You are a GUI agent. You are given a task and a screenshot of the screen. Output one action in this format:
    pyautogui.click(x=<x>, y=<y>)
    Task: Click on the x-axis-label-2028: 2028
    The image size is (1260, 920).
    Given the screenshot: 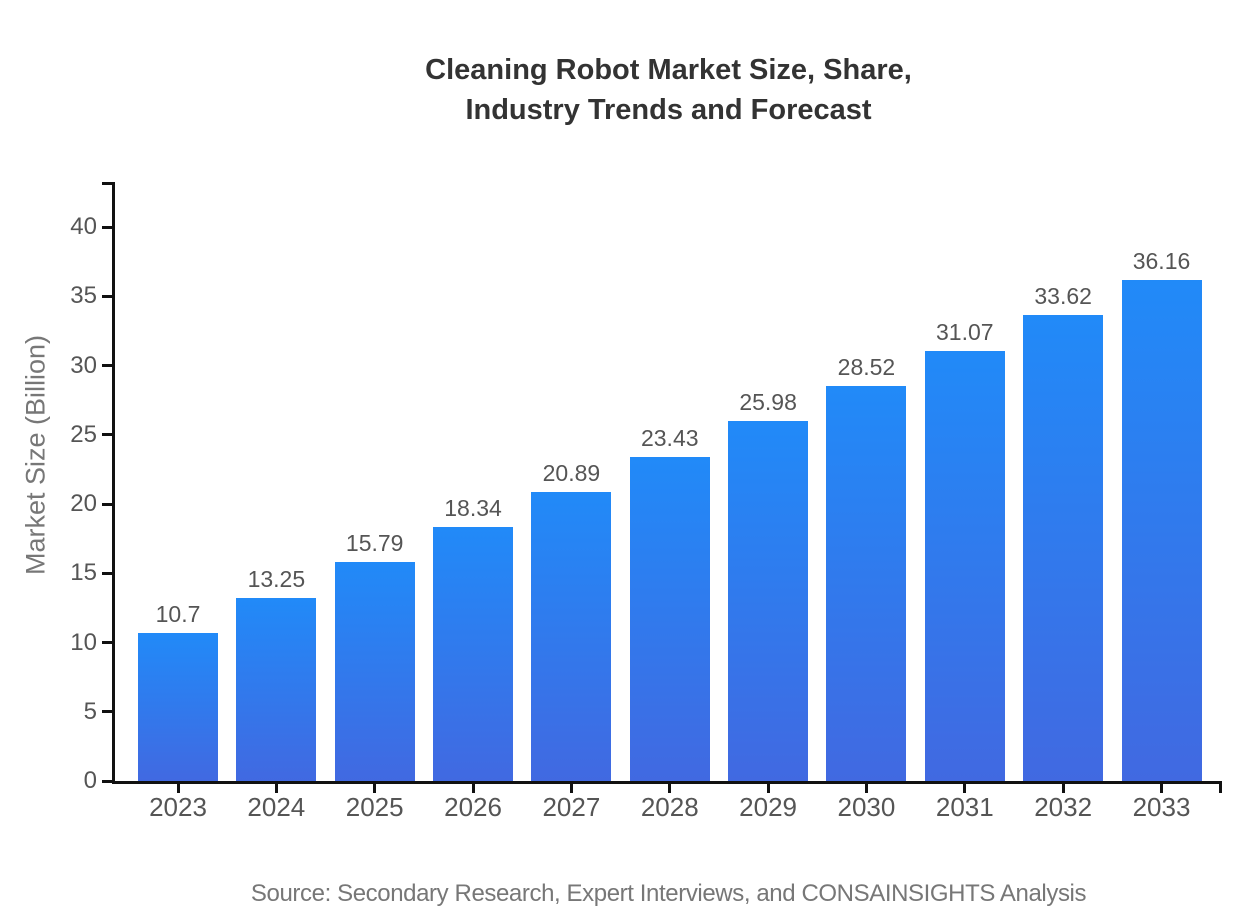 What is the action you would take?
    pyautogui.click(x=669, y=807)
    